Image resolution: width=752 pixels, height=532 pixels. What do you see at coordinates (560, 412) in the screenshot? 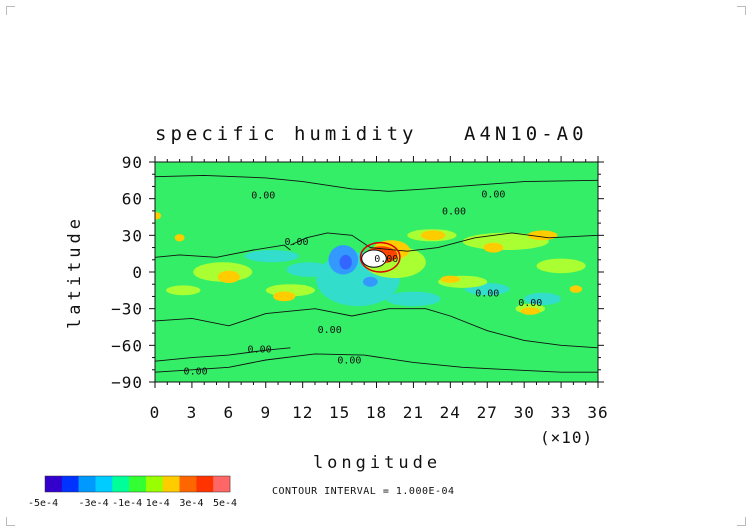
I see `x-tick-label: 33` at bounding box center [560, 412].